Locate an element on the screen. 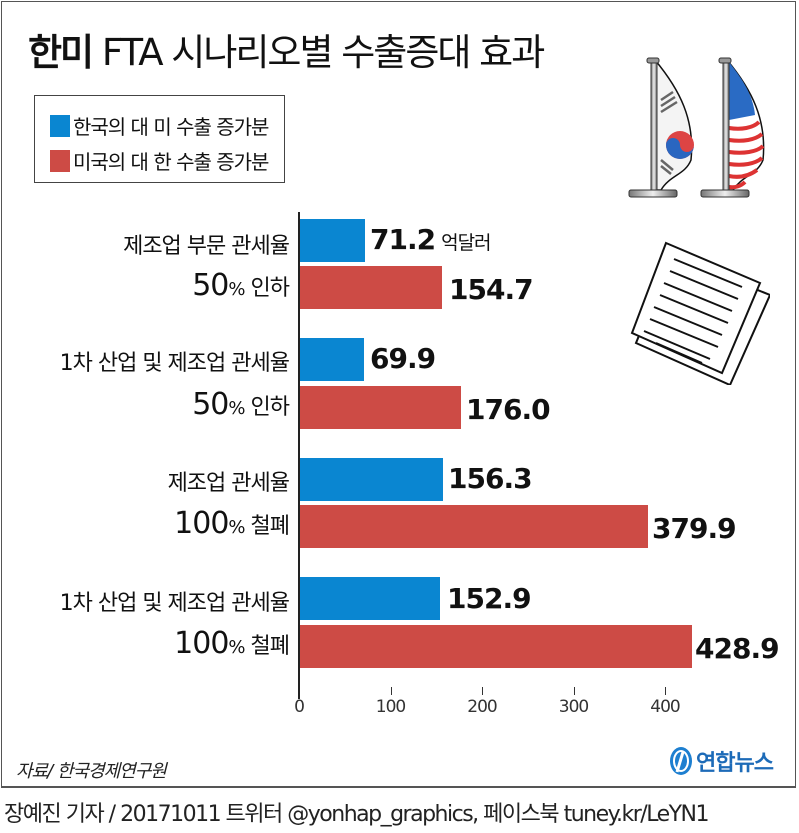 This screenshot has width=799, height=833. x-tick-label: 300 is located at coordinates (573, 707).